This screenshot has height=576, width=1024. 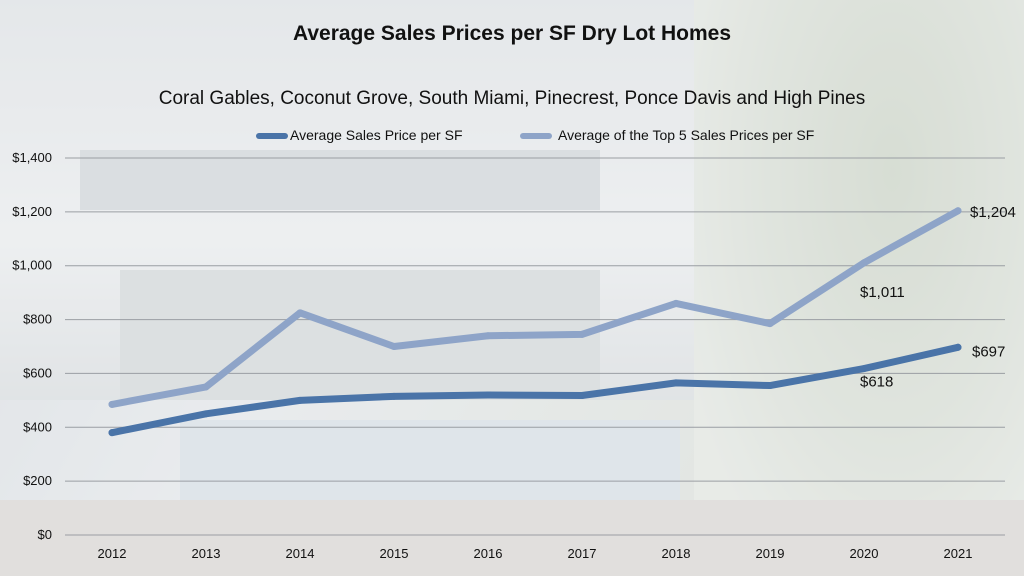 What do you see at coordinates (535, 553) in the screenshot?
I see `x-axis-ticks: 2012 2013 2014 2015 2016 2017 2018 2019 2020 2021` at bounding box center [535, 553].